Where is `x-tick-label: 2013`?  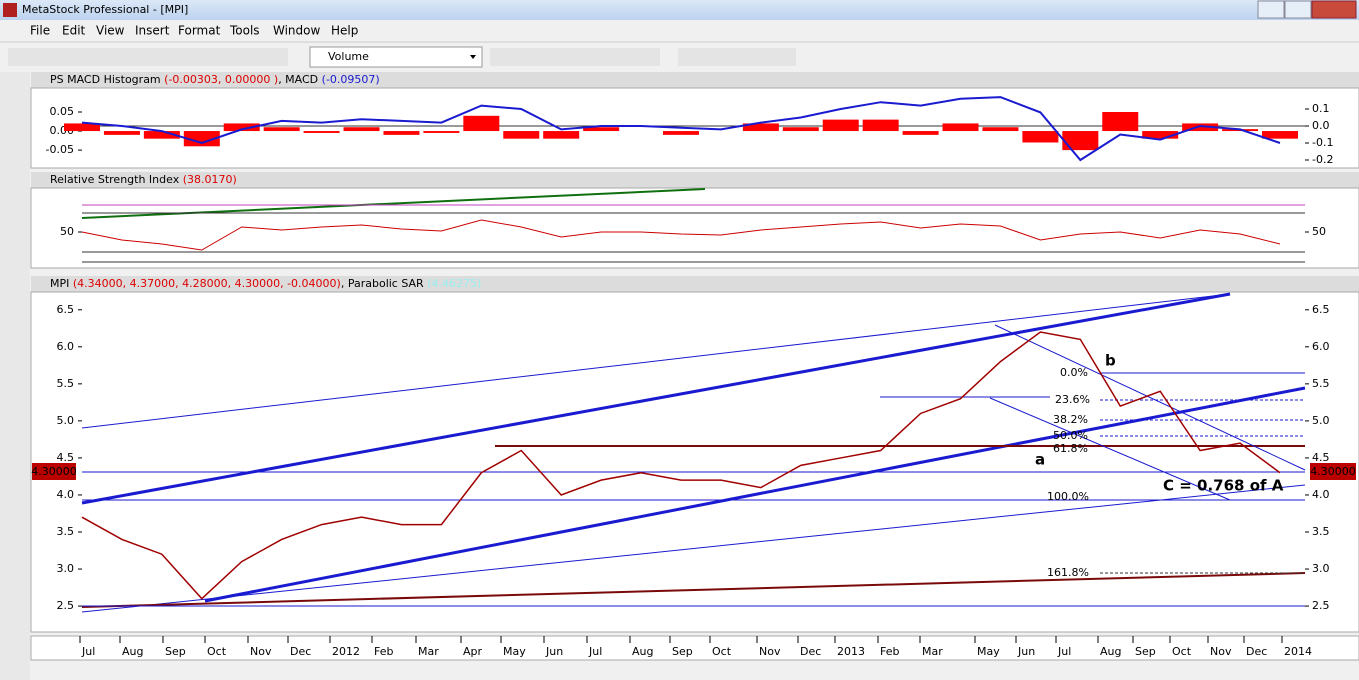 x-tick-label: 2013 is located at coordinates (851, 651).